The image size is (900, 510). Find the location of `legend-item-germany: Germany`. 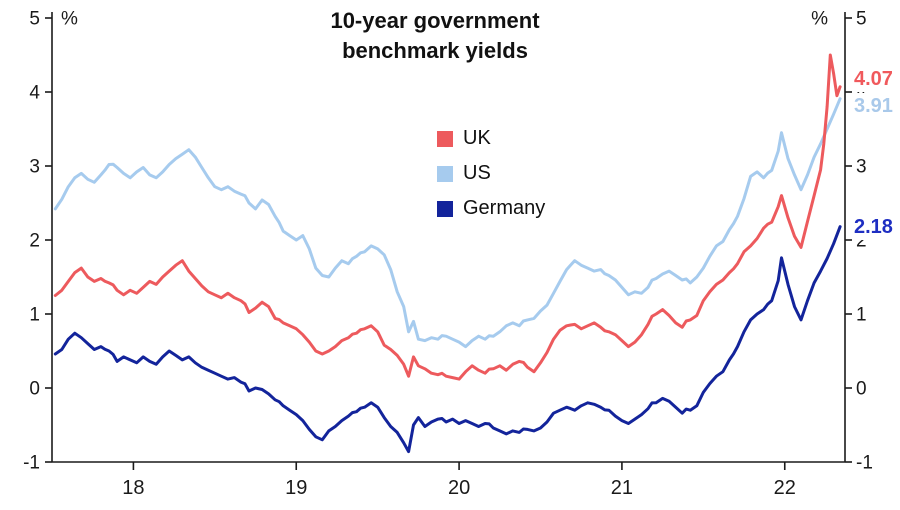

legend-item-germany: Germany is located at coordinates (491, 208).